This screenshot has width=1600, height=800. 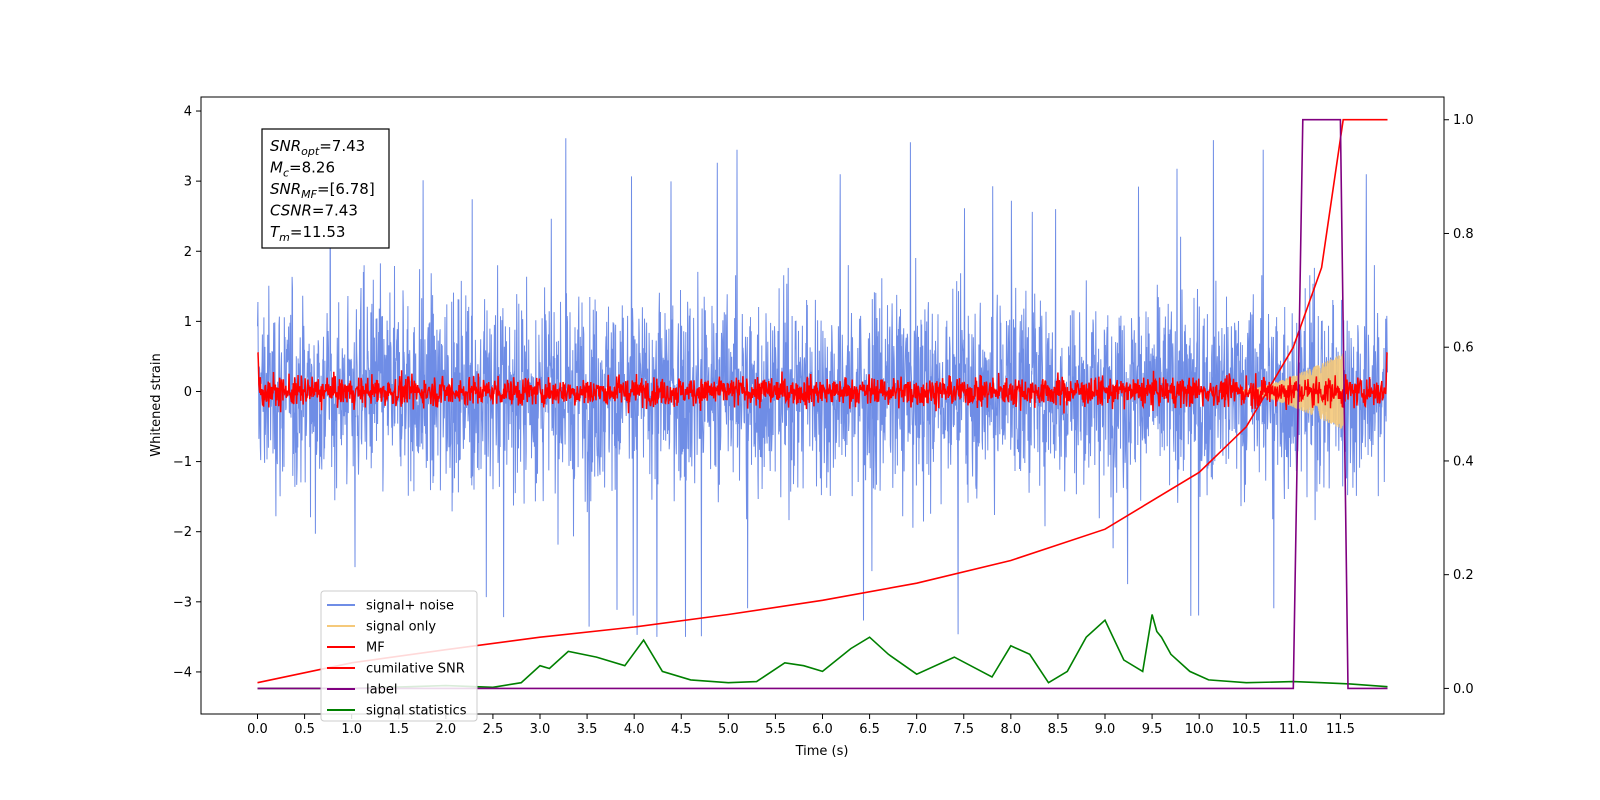 What do you see at coordinates (1463, 689) in the screenshot?
I see `y2-tick-label: 0.0` at bounding box center [1463, 689].